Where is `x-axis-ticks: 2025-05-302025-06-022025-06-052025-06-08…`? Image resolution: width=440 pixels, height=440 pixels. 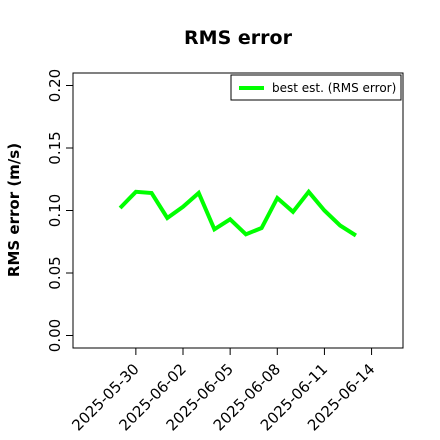 x-axis-ticks: 2025-05-302025-06-022025-06-052025-06-08… is located at coordinates (223, 391).